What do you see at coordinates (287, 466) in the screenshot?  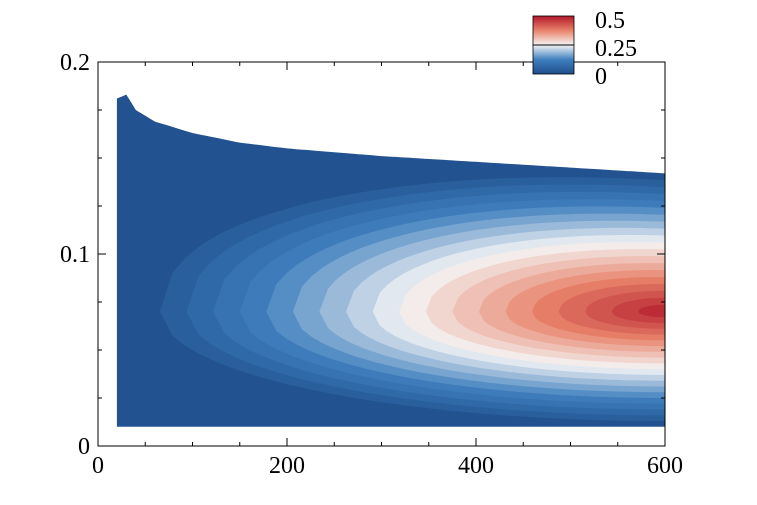 I see `x-tick-label: 200` at bounding box center [287, 466].